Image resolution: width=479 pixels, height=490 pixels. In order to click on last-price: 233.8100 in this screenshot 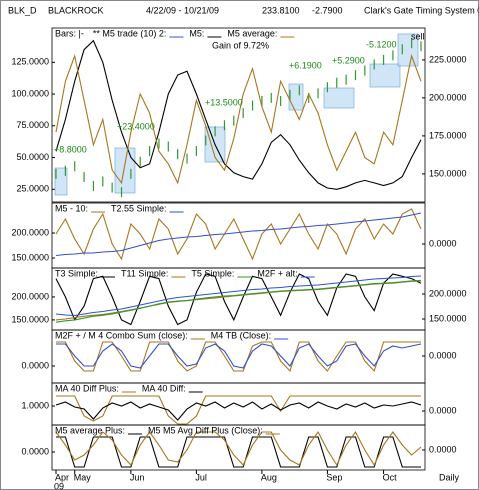, I will do `click(281, 10)`.